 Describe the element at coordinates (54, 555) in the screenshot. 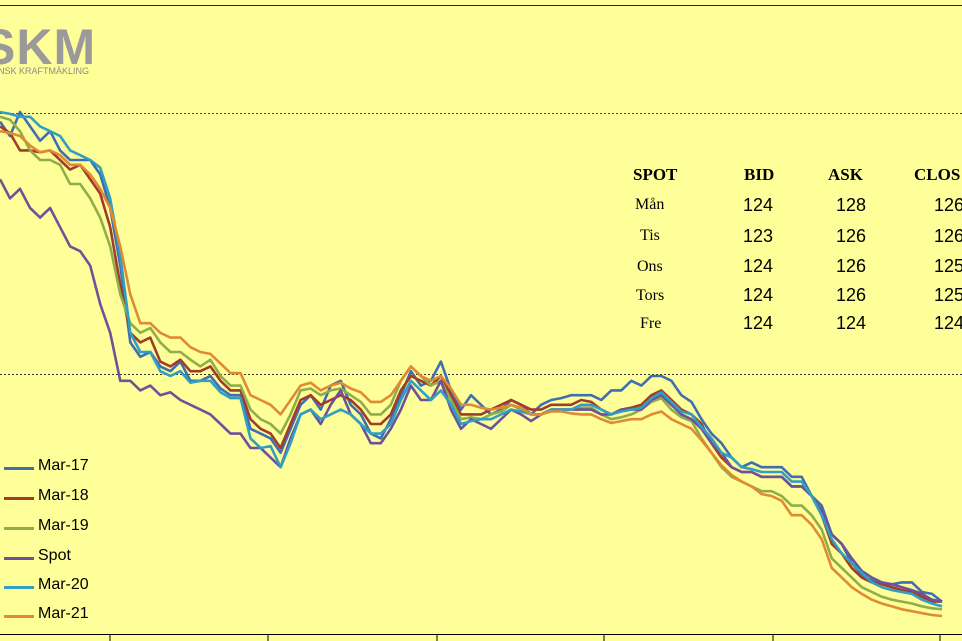

I see `legend-label: Spot` at that location.